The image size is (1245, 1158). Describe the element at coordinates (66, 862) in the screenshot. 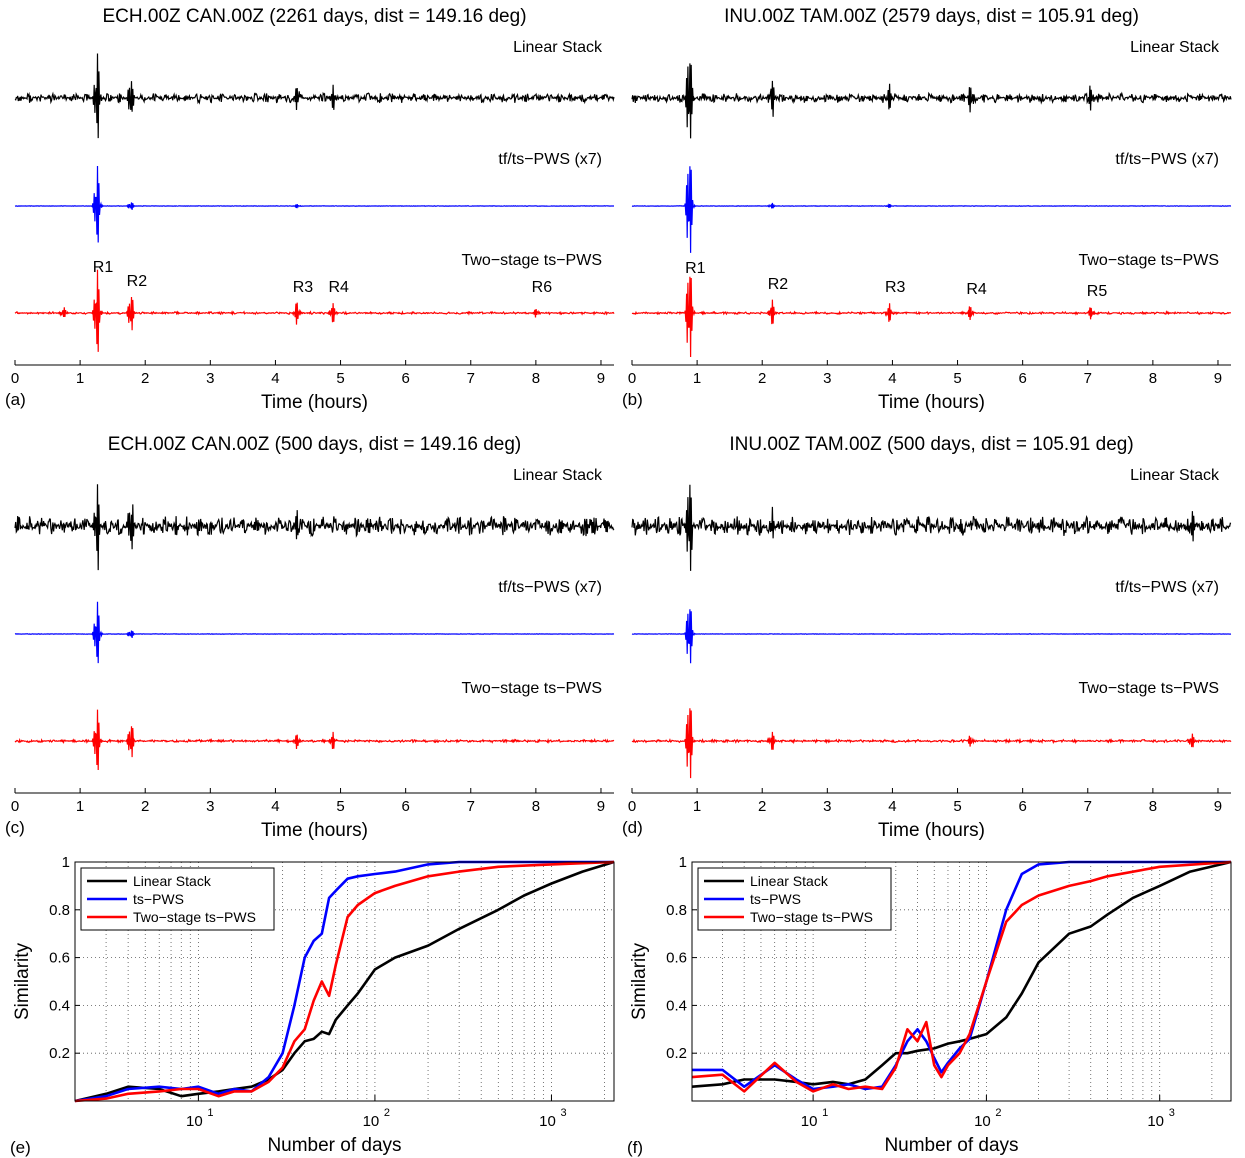

I see `y-tick-label: 1` at that location.